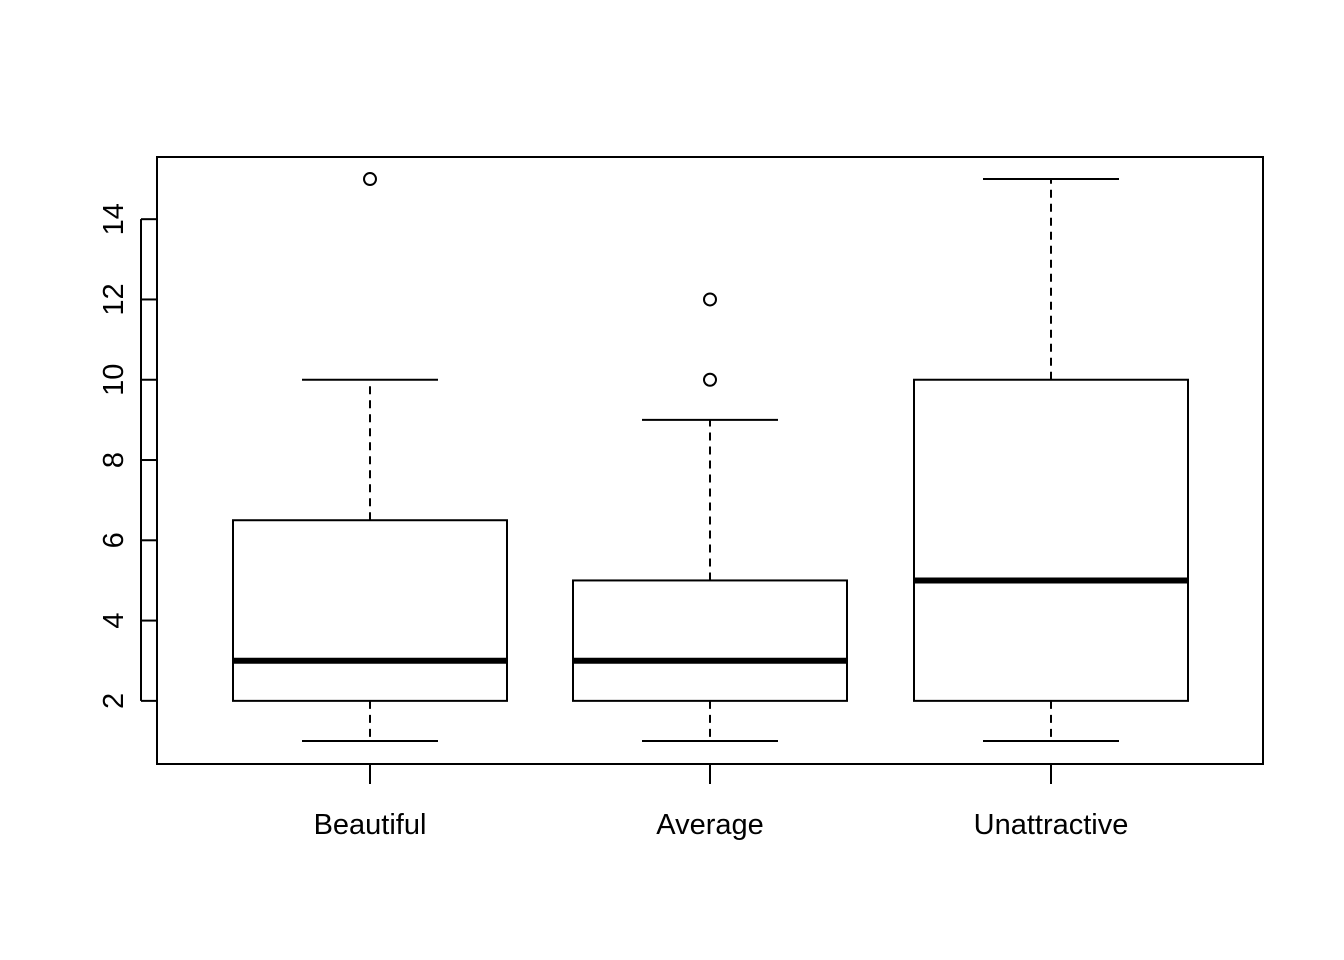 This screenshot has height=960, width=1344. I want to click on y-tick-label-8: 8, so click(114, 460).